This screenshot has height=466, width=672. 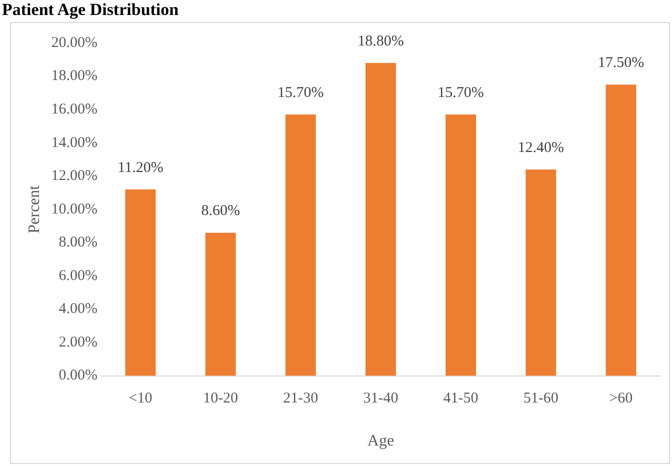 I want to click on x-tick-label: 31-40, so click(x=380, y=398).